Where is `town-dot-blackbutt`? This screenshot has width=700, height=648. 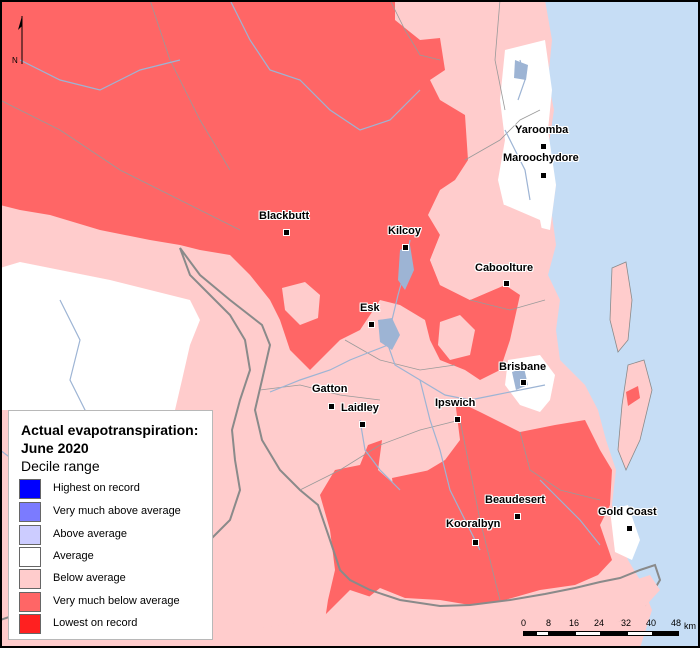
town-dot-blackbutt is located at coordinates (286, 232).